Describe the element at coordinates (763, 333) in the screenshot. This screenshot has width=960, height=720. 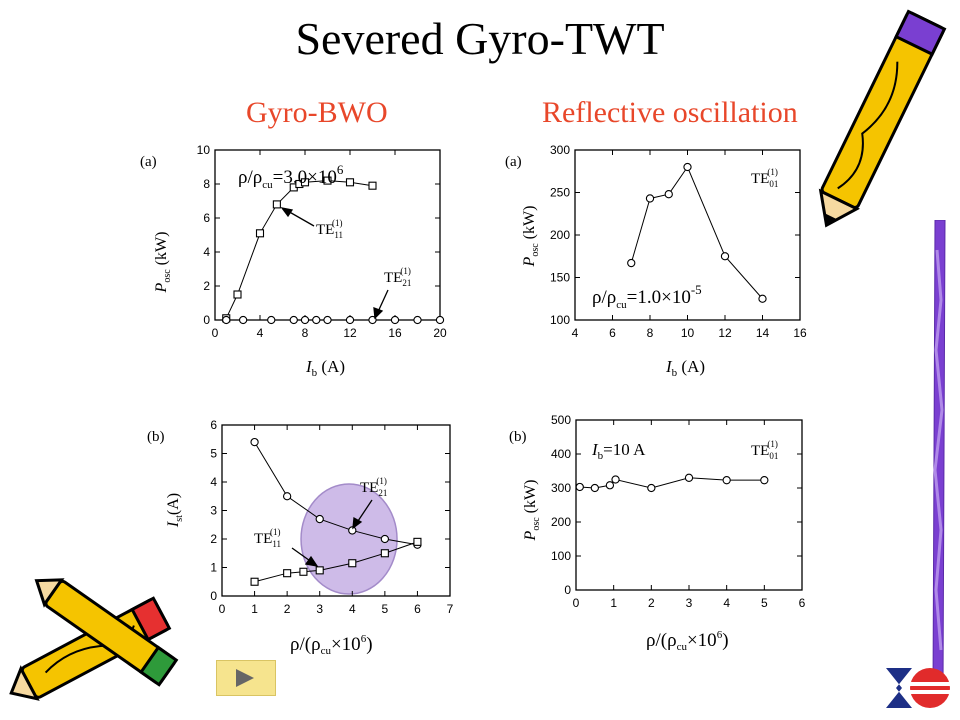
I see `x-tick-label: 14` at that location.